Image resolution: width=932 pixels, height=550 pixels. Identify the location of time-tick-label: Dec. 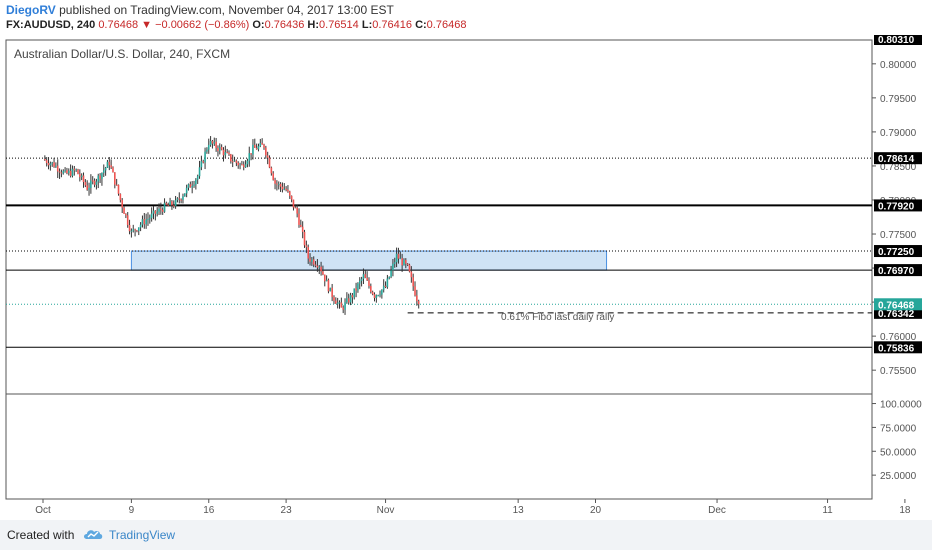
(717, 510).